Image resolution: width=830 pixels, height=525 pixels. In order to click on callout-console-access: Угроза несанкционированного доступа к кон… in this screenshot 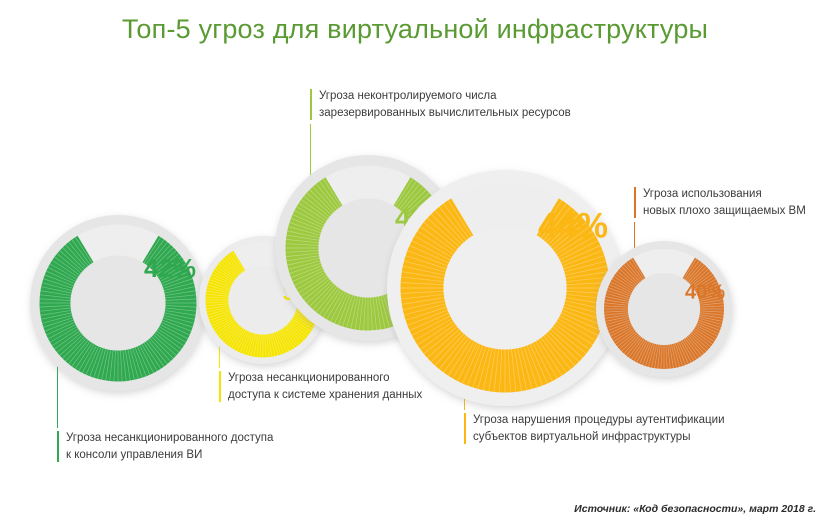, I will do `click(165, 446)`.